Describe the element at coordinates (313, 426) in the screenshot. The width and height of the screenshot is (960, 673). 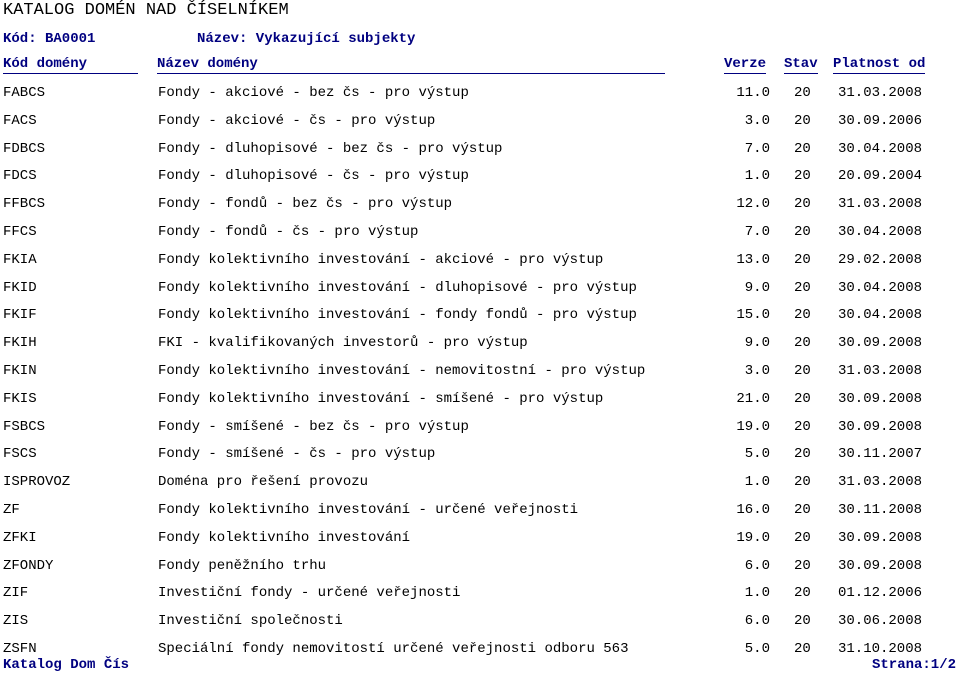
I see `domain-name-cell: Fondy - smíšené - bez čs - pro výstup` at that location.